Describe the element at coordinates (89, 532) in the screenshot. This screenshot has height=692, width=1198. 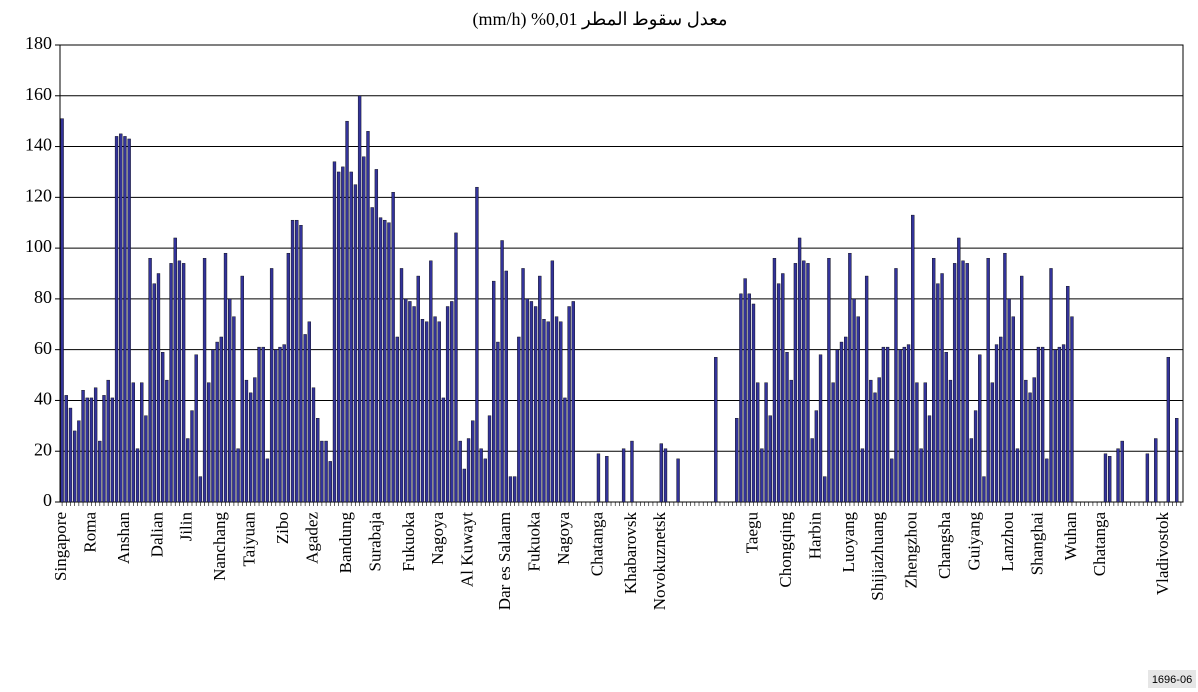
I see `x-tick-label: Roma` at that location.